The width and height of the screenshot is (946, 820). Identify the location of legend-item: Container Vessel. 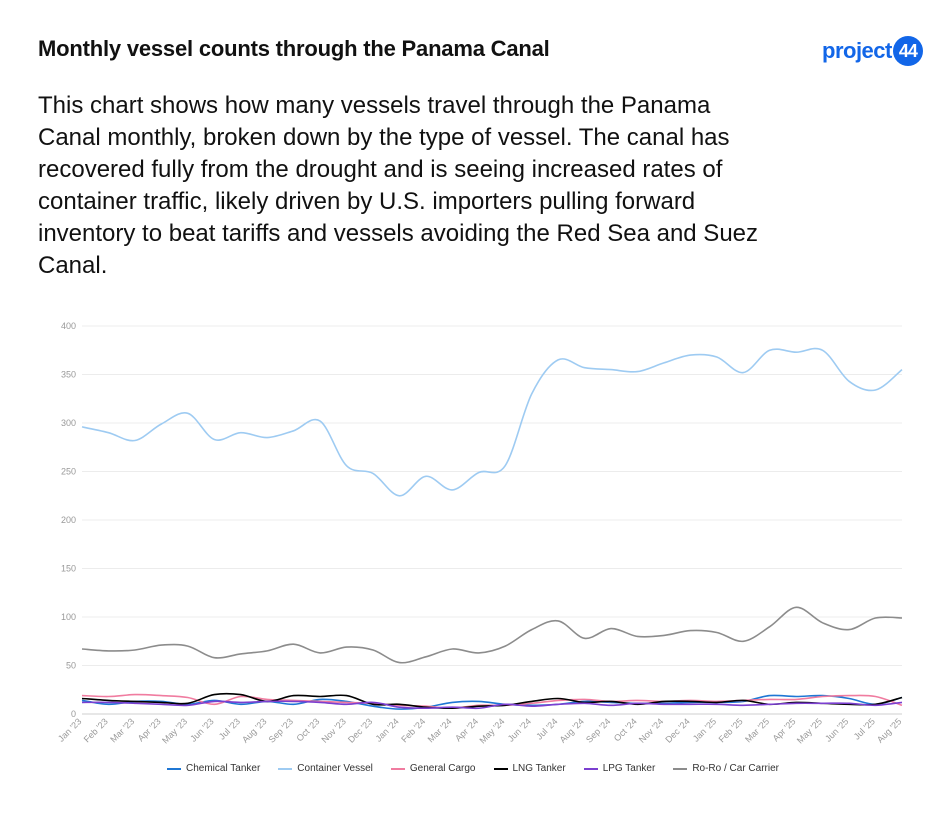
(325, 768).